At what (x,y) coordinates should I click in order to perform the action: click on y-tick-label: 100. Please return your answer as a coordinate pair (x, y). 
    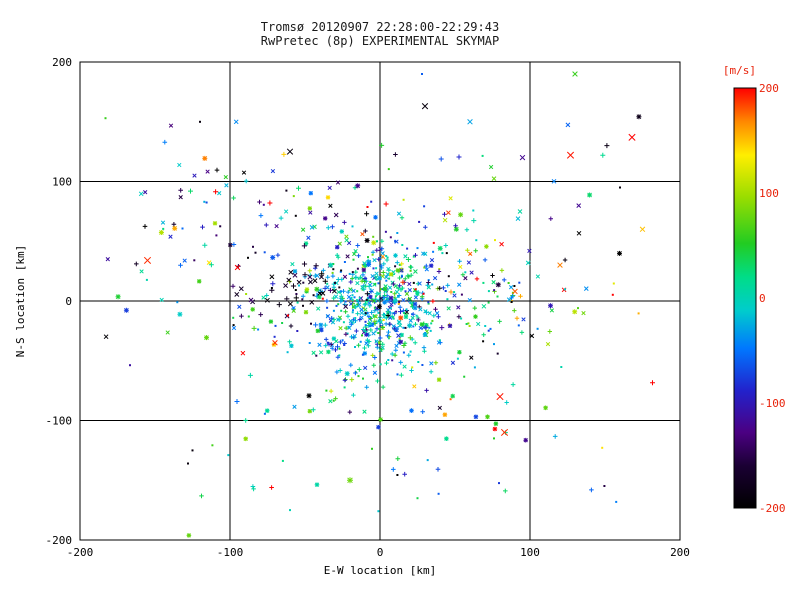
    Looking at the image, I should click on (62, 182).